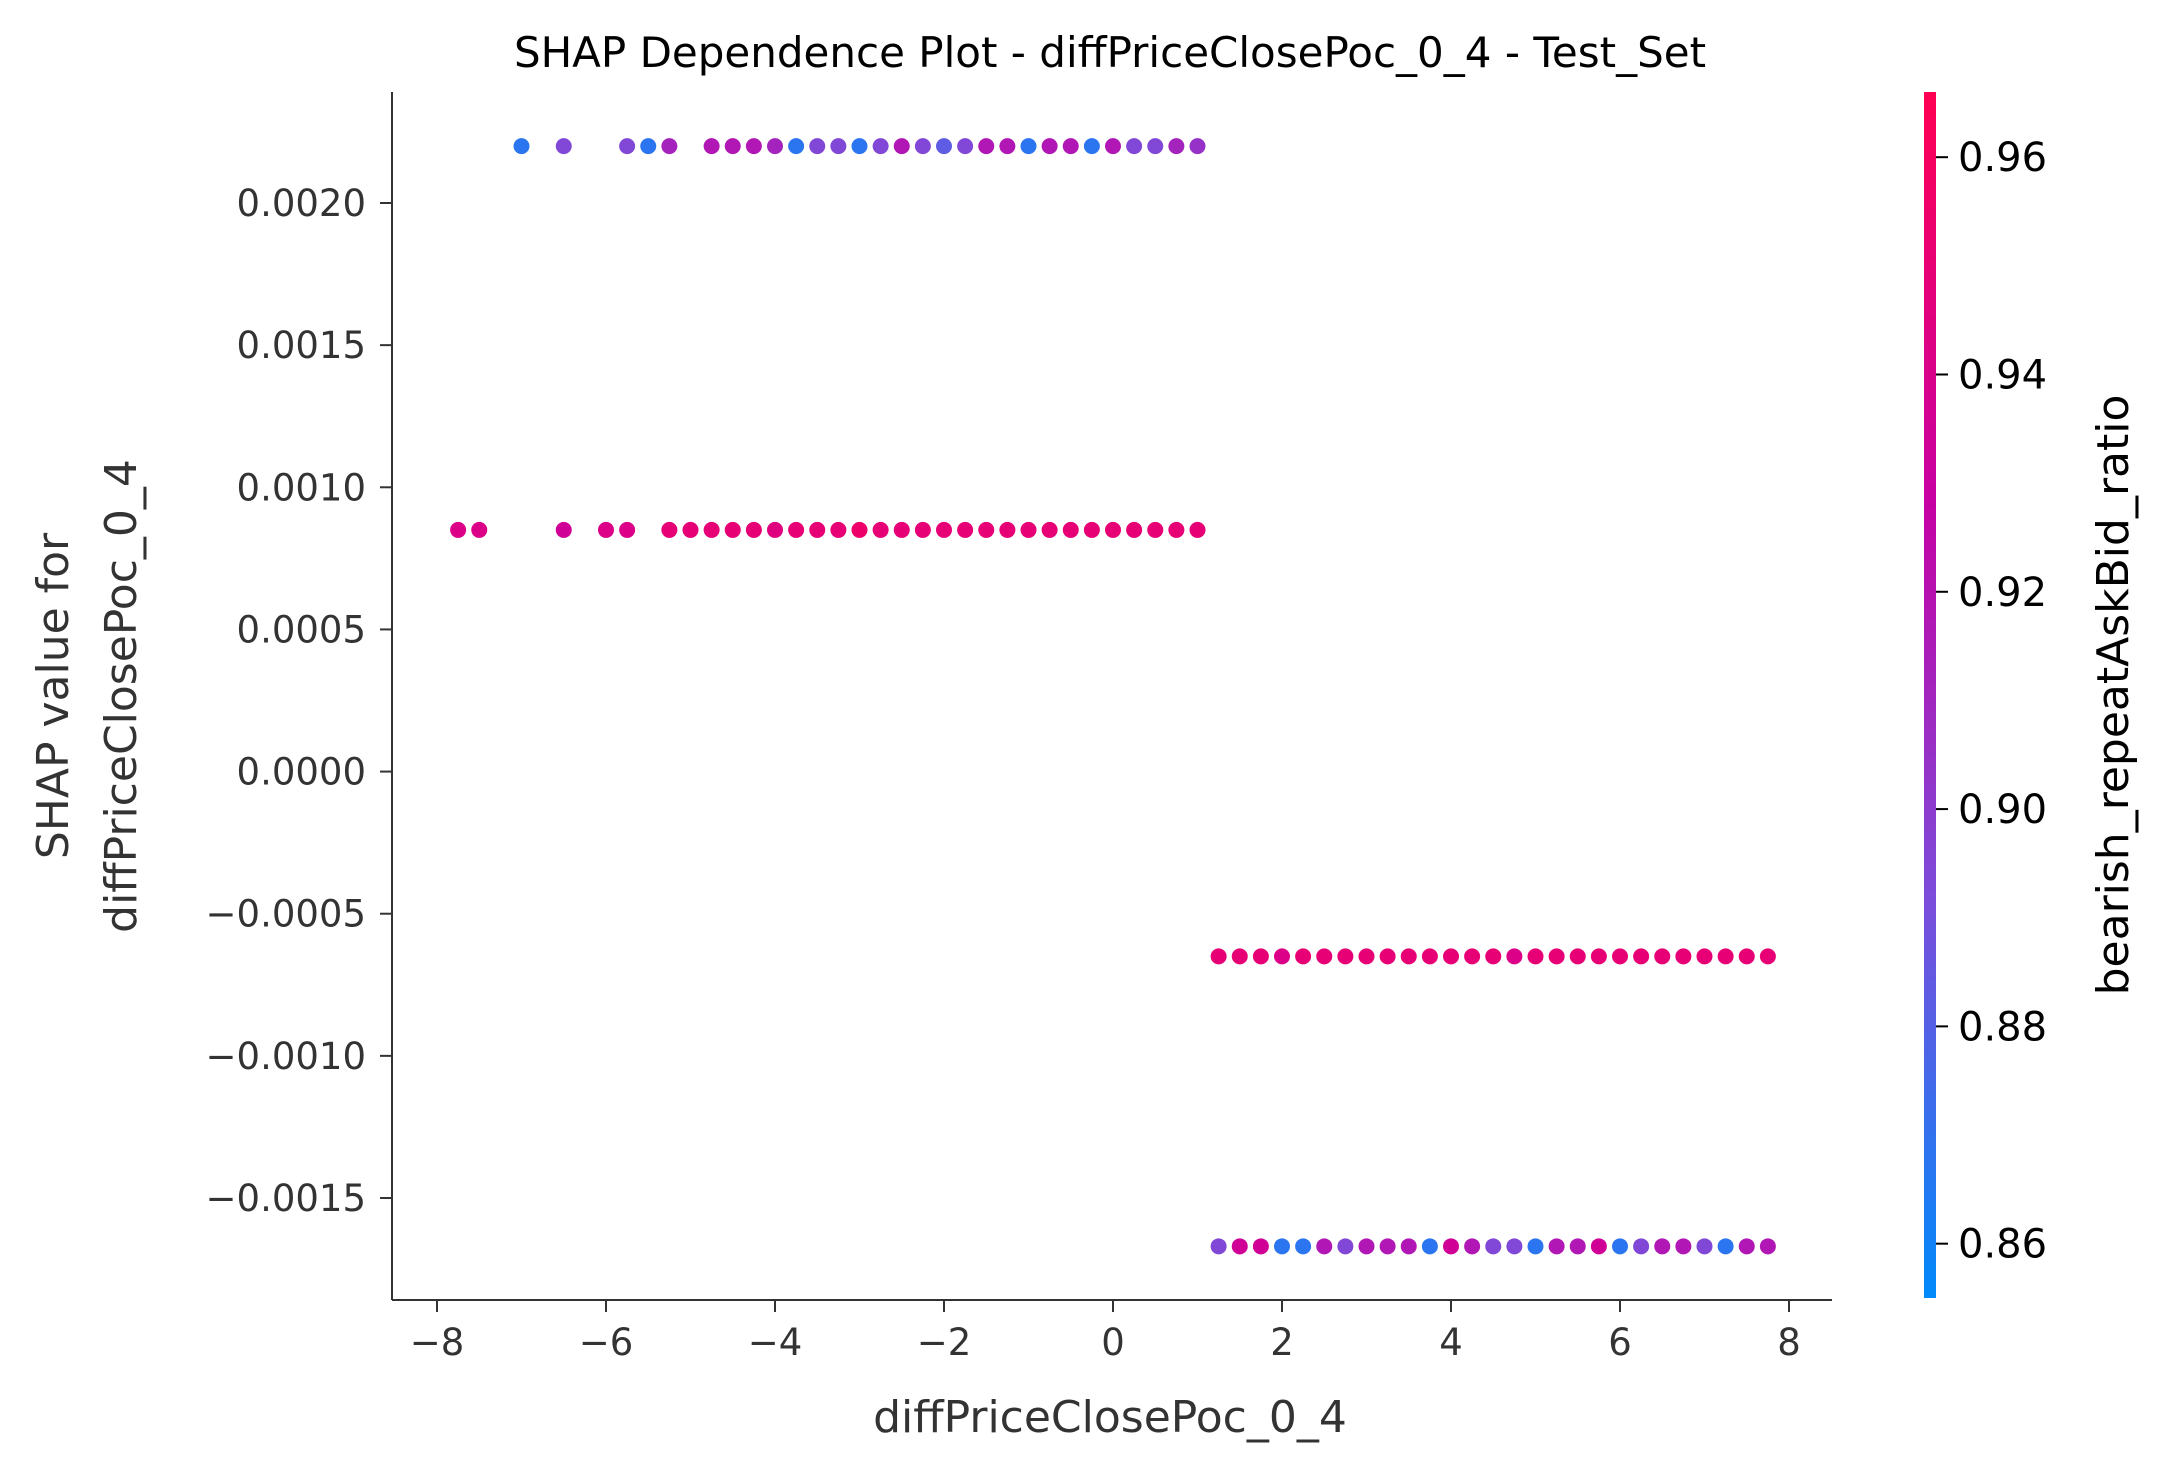  What do you see at coordinates (437, 1342) in the screenshot?
I see `x-tick-label: −8` at bounding box center [437, 1342].